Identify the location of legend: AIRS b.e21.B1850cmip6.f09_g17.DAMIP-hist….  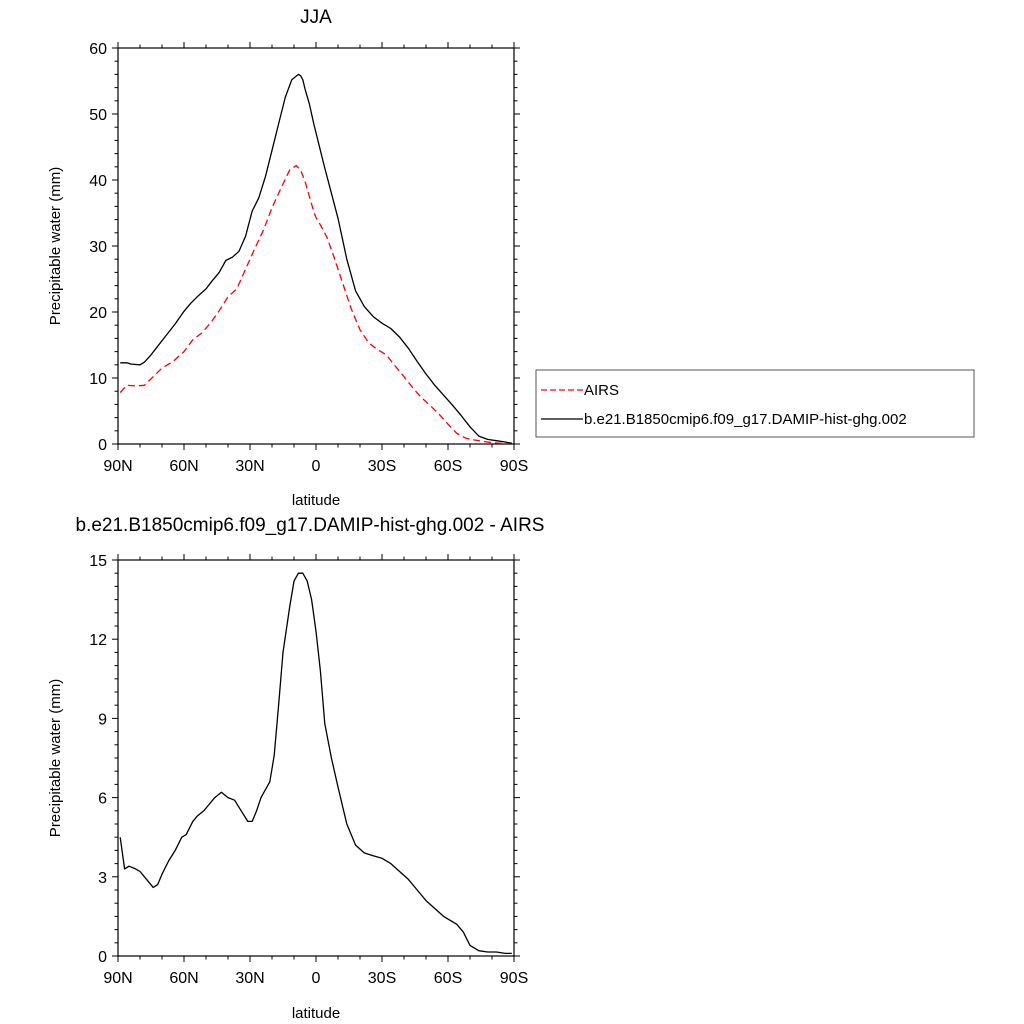
(755, 403).